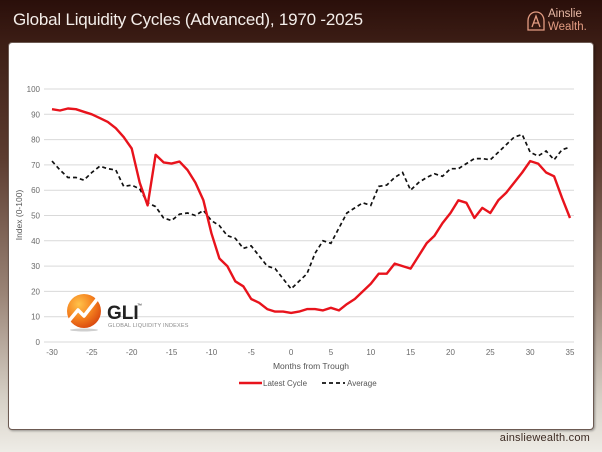 The width and height of the screenshot is (602, 452). What do you see at coordinates (490, 352) in the screenshot?
I see `x-tick-label: 25` at bounding box center [490, 352].